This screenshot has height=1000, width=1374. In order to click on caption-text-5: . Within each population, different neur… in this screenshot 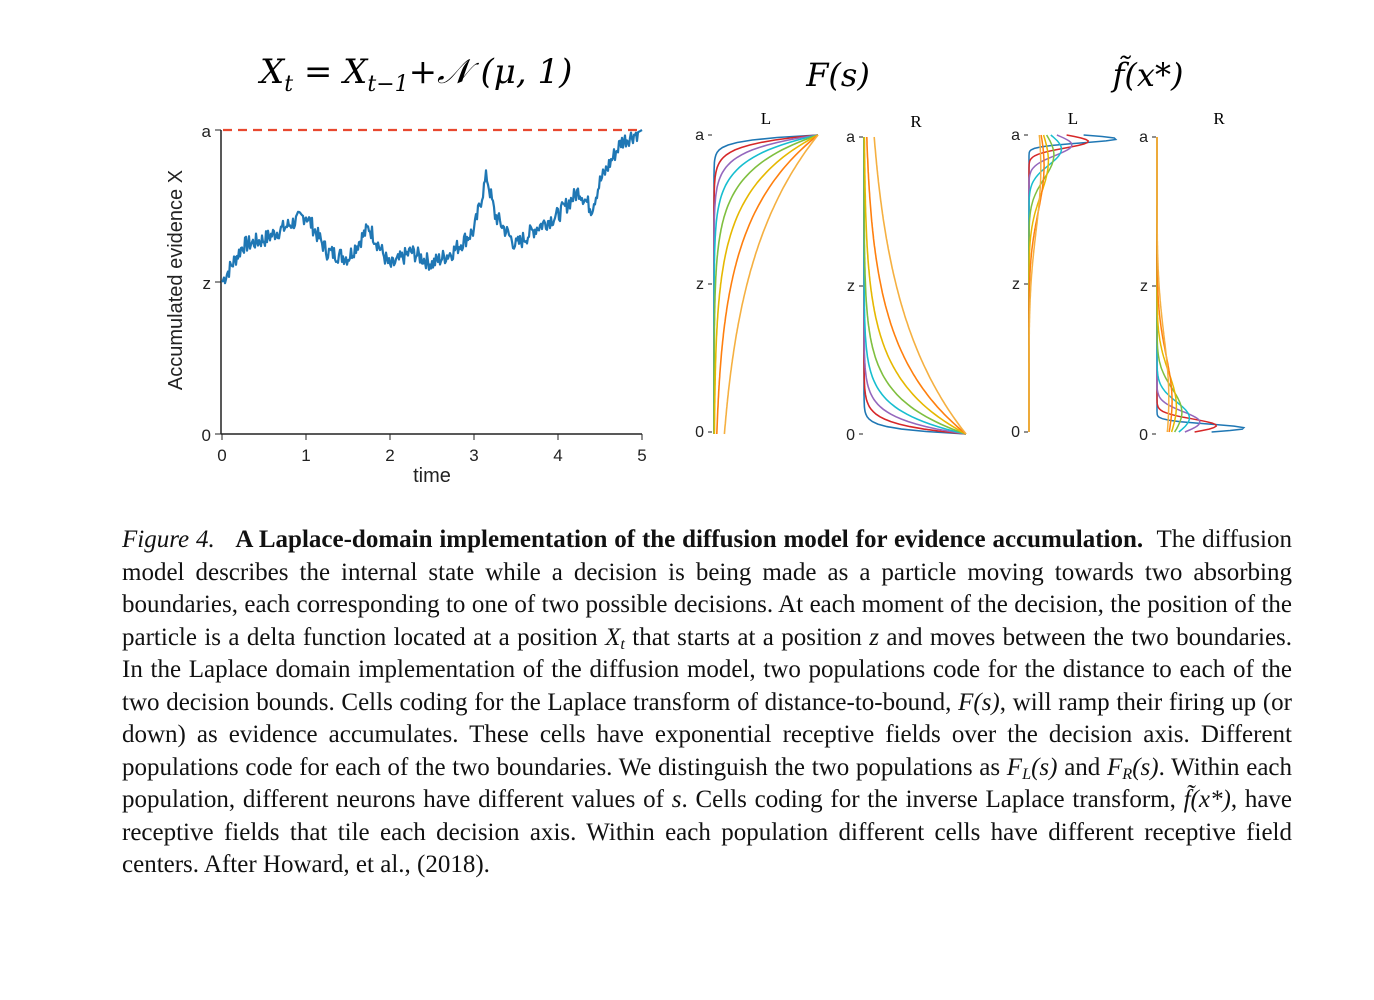, I will do `click(707, 783)`.